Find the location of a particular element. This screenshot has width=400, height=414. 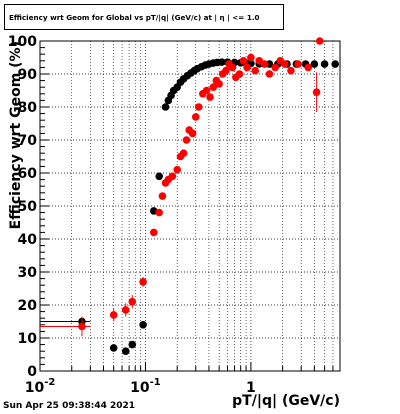

y-tick-label: 70 is located at coordinates (28, 141).